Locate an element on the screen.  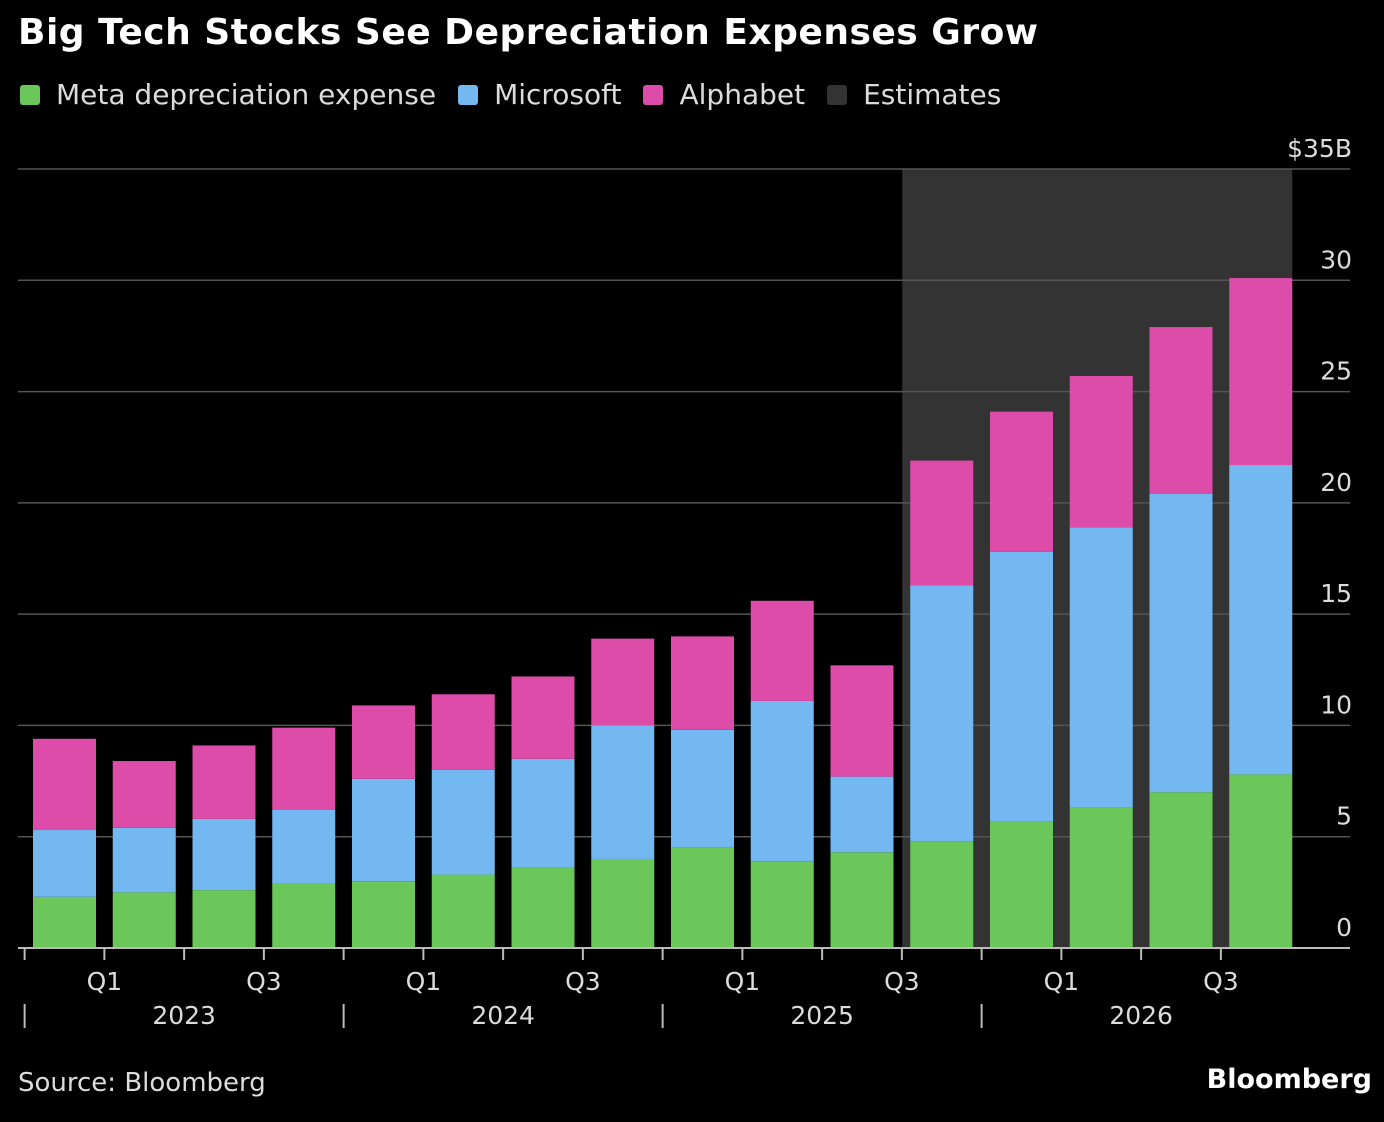
legend-swatch-estimates is located at coordinates (837, 94).